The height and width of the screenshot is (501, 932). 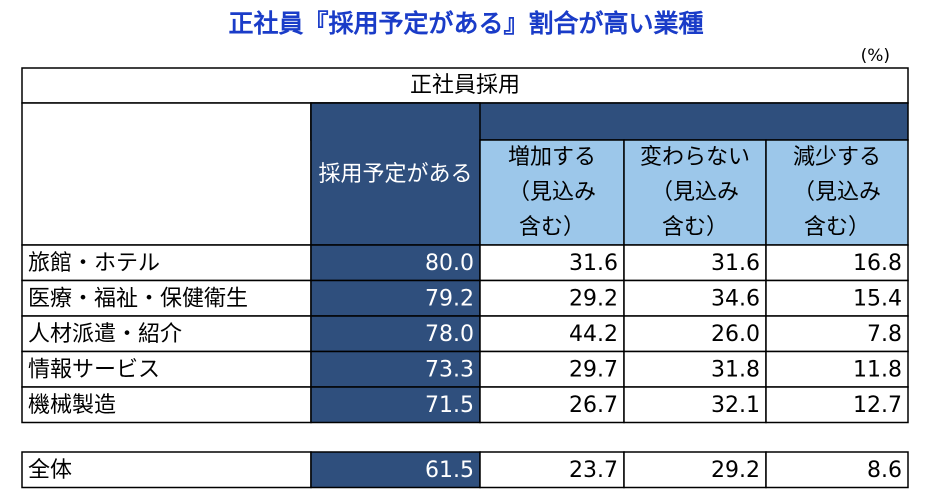 I want to click on cell-value: 80.0, so click(x=449, y=263).